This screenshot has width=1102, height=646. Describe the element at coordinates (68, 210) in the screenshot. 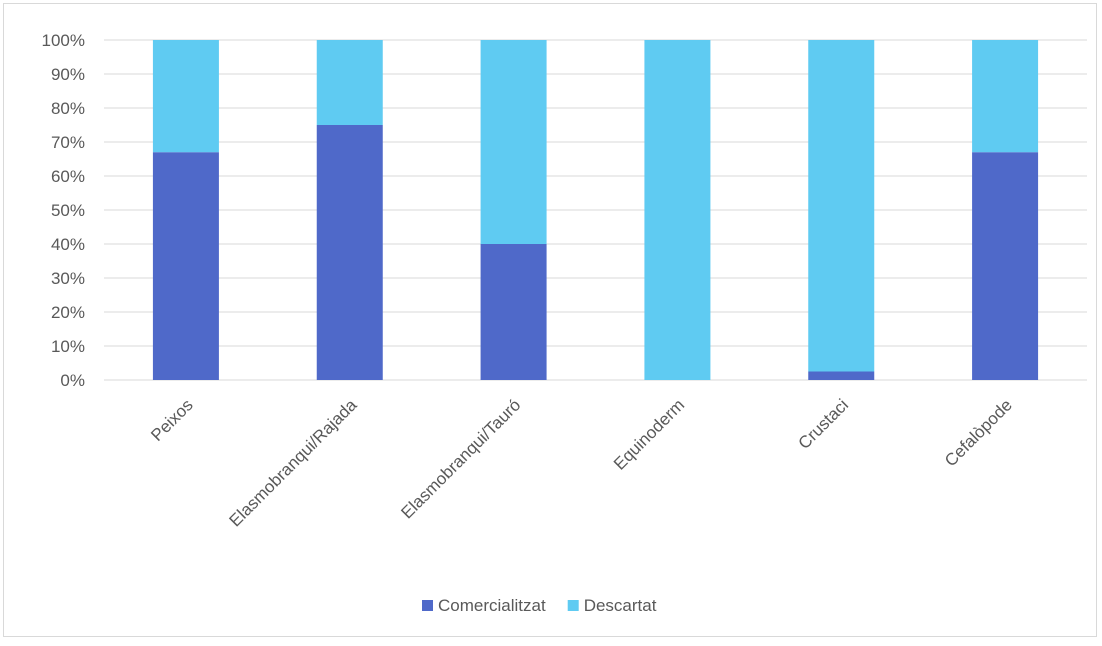

I see `y-tick-label: 50%` at that location.